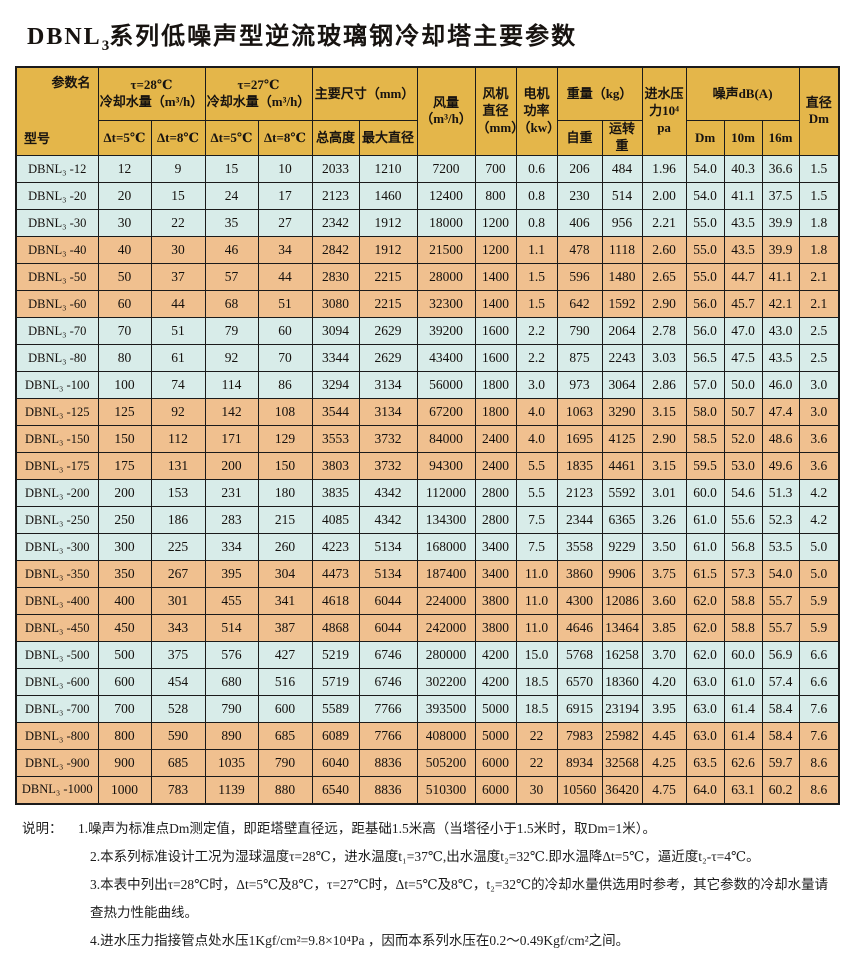  What do you see at coordinates (780, 736) in the screenshot?
I see `value-cell: 58.4` at bounding box center [780, 736].